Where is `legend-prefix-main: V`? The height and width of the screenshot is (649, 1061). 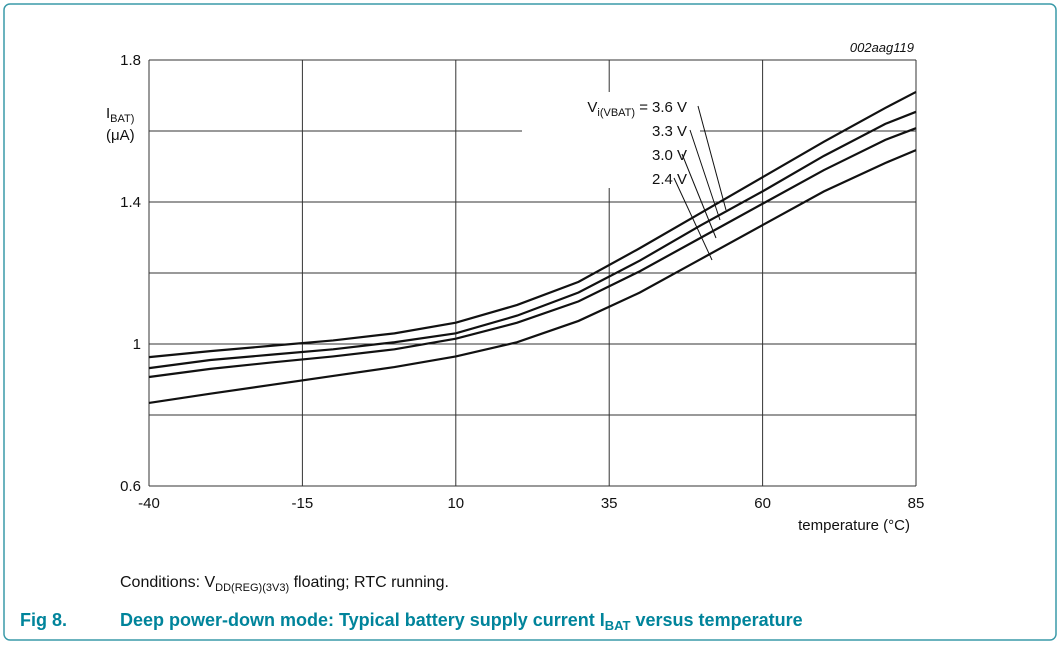 legend-prefix-main: V is located at coordinates (592, 107).